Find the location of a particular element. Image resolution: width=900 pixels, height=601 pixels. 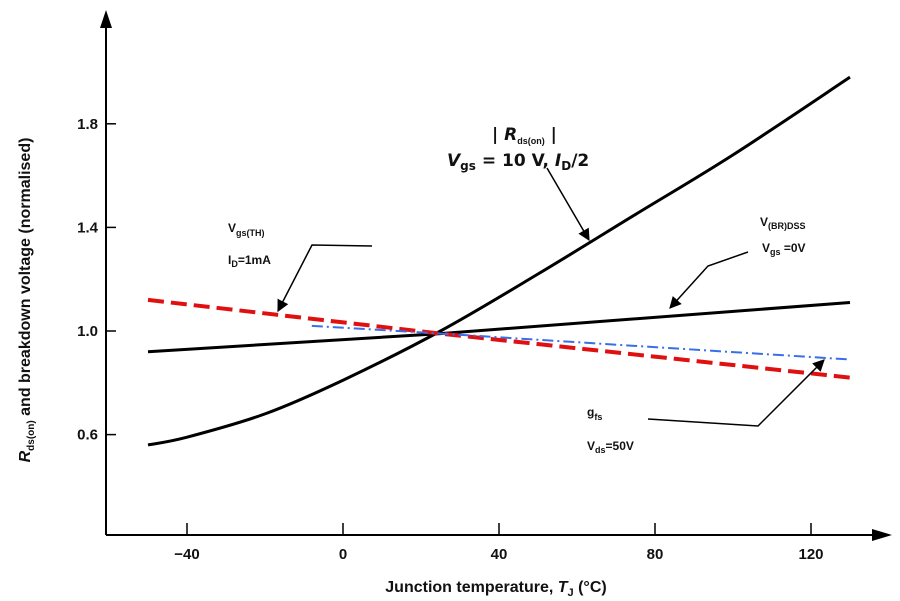

x-tick-label: 40 is located at coordinates (499, 554).